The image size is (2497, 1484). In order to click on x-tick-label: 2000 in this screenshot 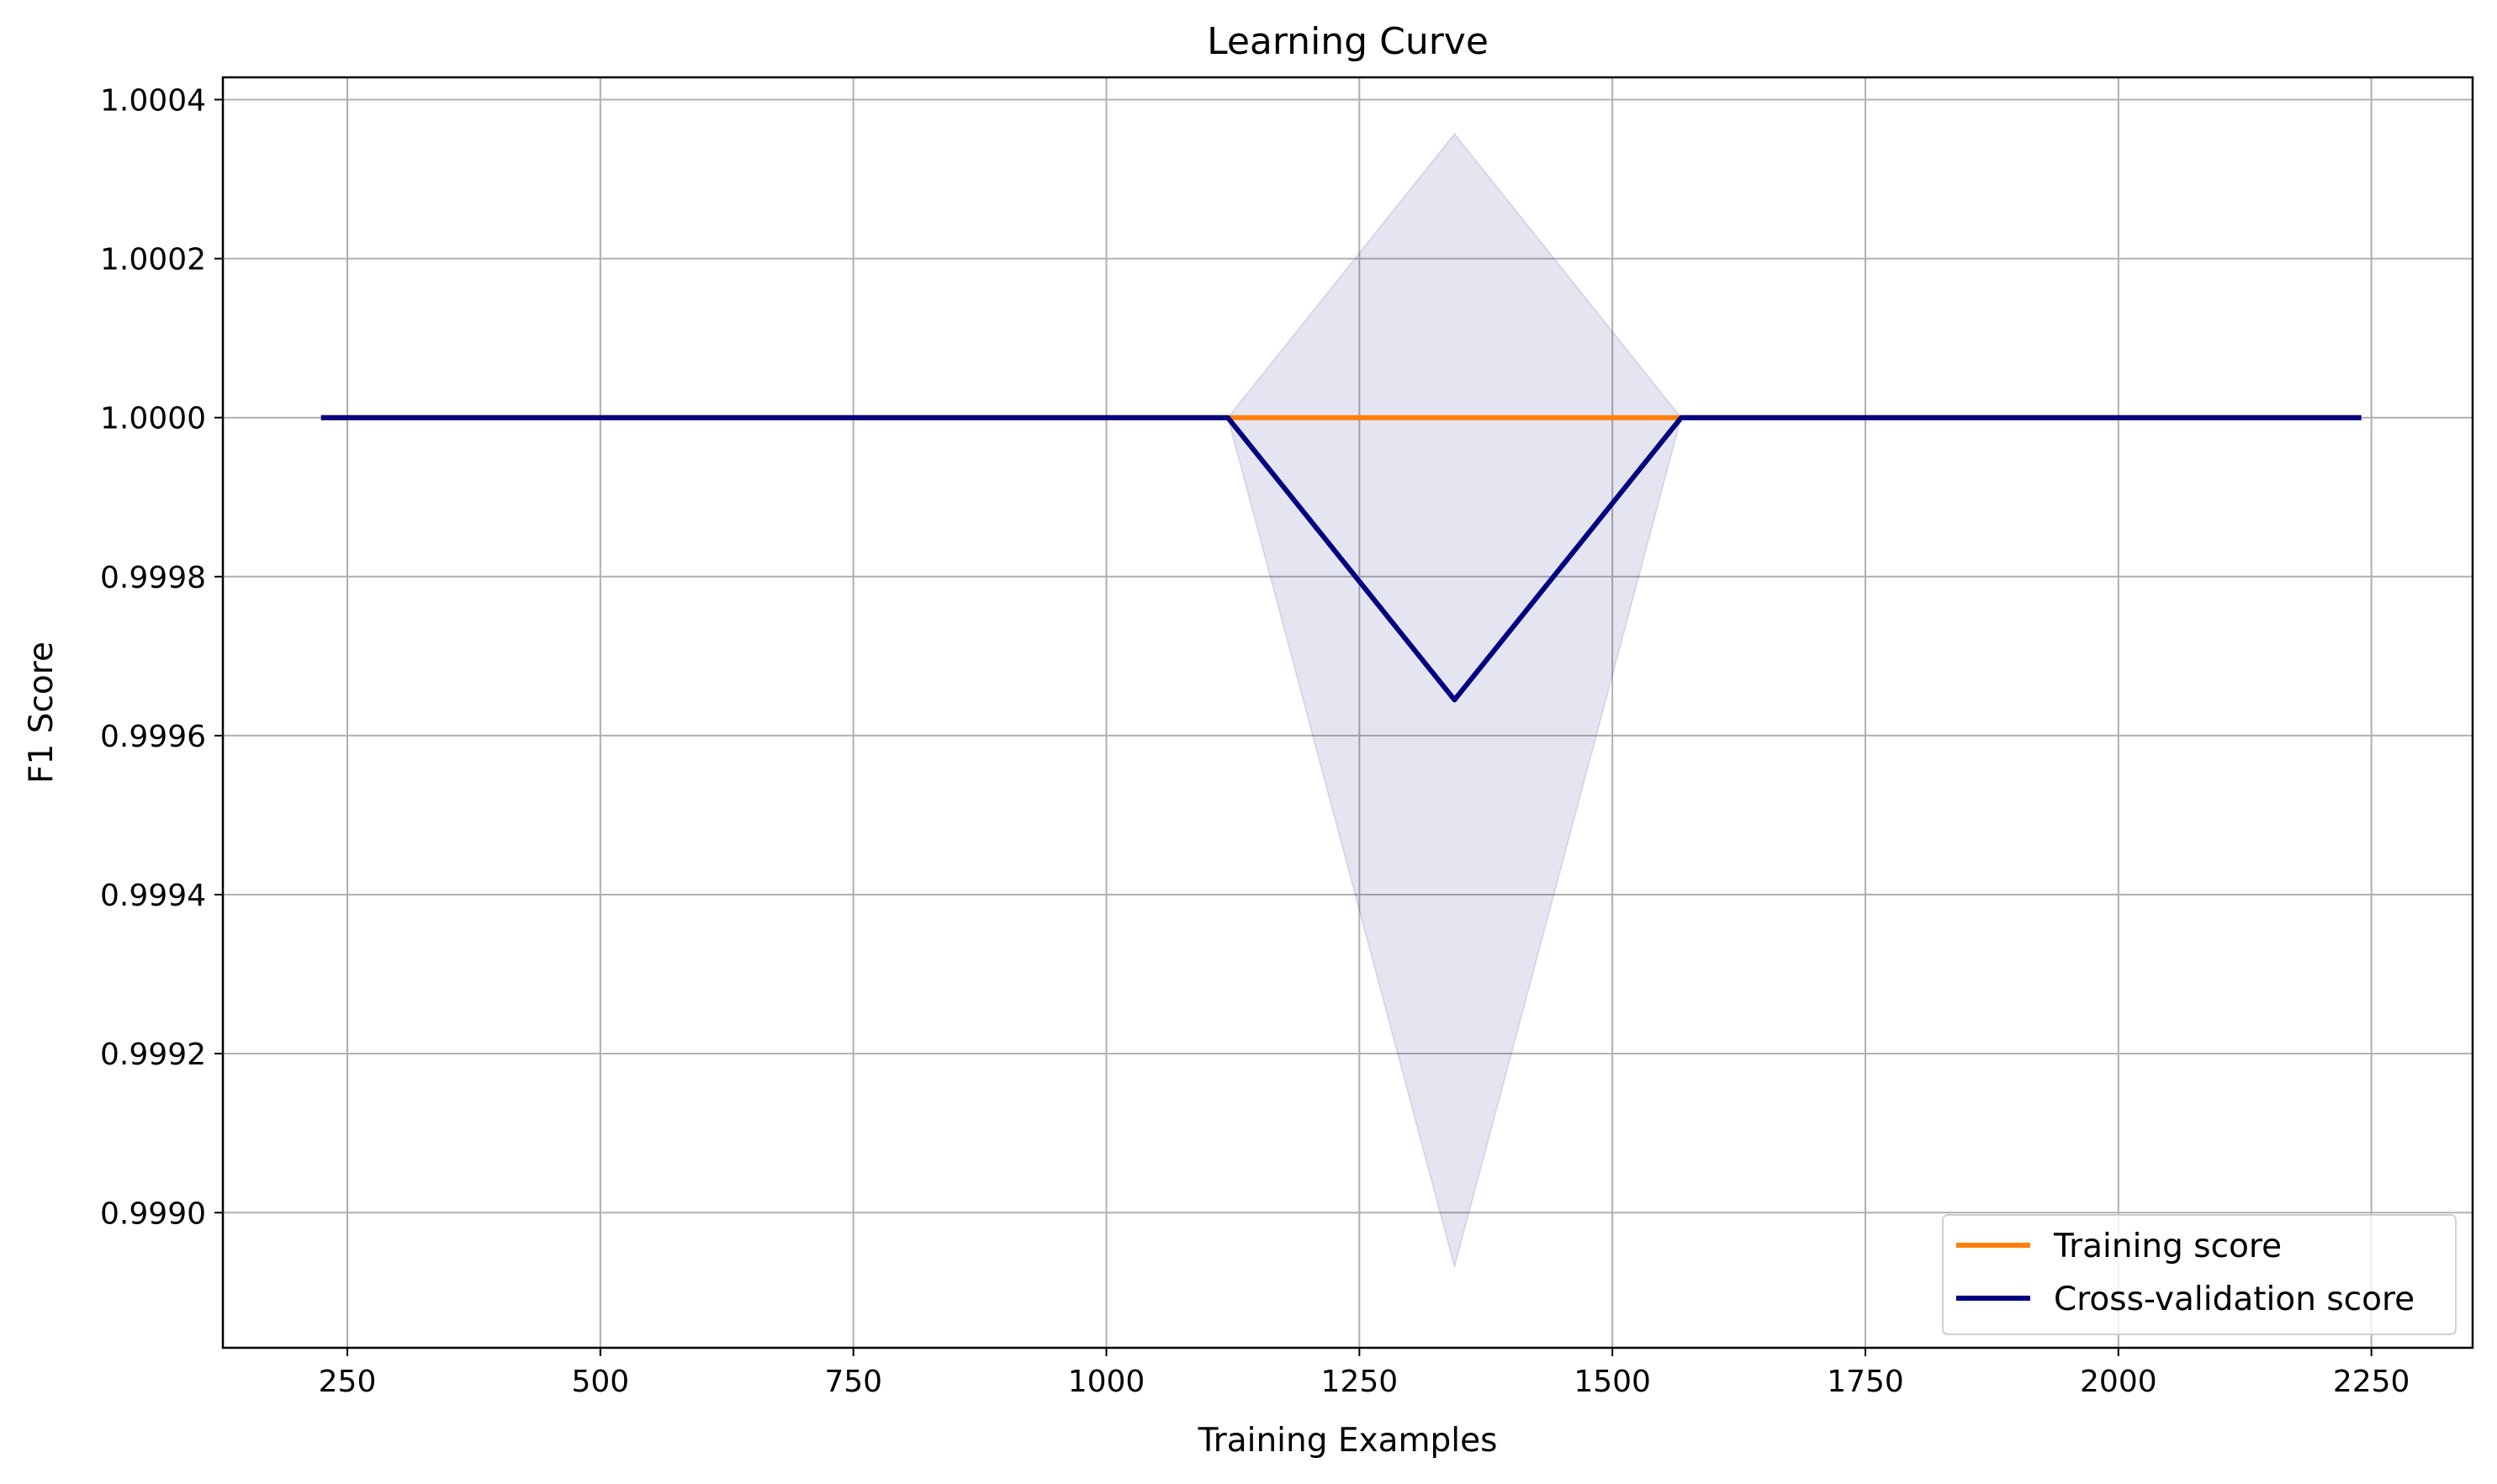, I will do `click(2118, 1382)`.